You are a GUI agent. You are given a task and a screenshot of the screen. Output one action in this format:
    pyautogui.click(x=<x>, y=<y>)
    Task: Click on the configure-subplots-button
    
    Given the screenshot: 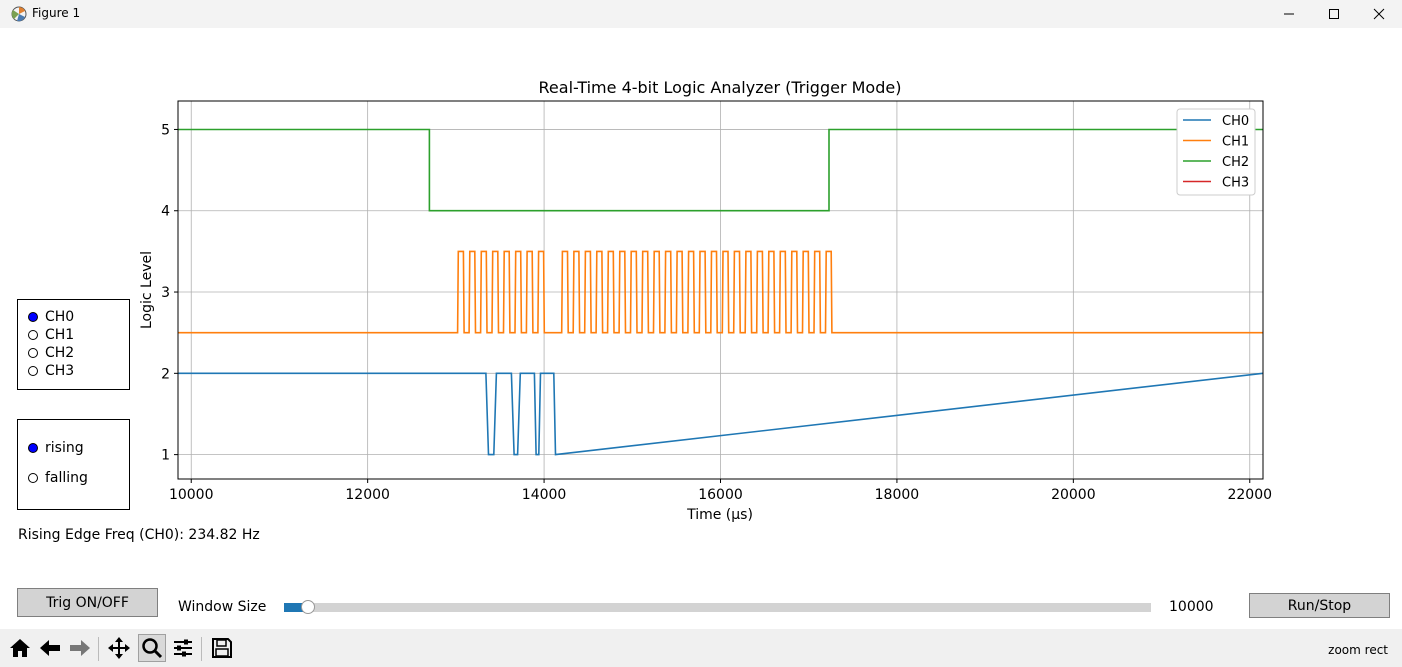 What is the action you would take?
    pyautogui.click(x=183, y=648)
    